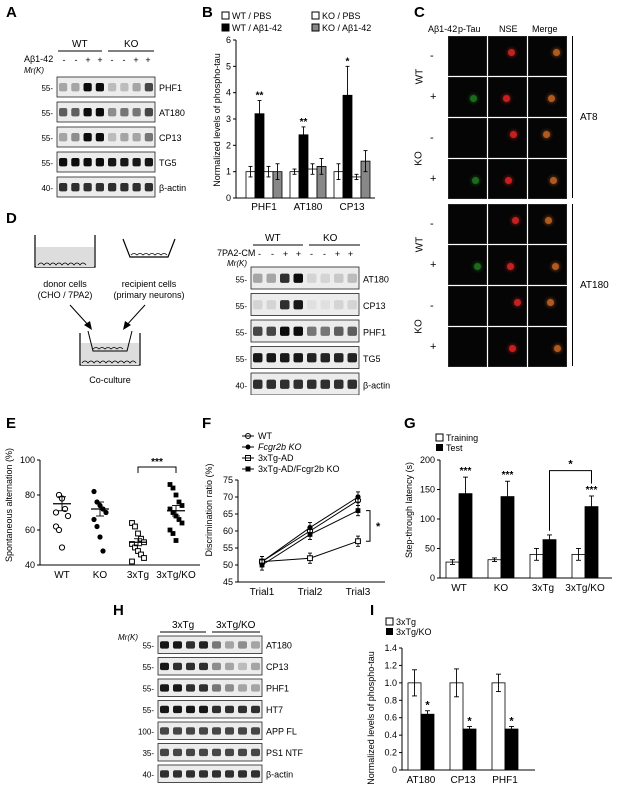  What do you see at coordinates (264, 206) in the screenshot?
I see `x-tick-label: PHF1` at bounding box center [264, 206].